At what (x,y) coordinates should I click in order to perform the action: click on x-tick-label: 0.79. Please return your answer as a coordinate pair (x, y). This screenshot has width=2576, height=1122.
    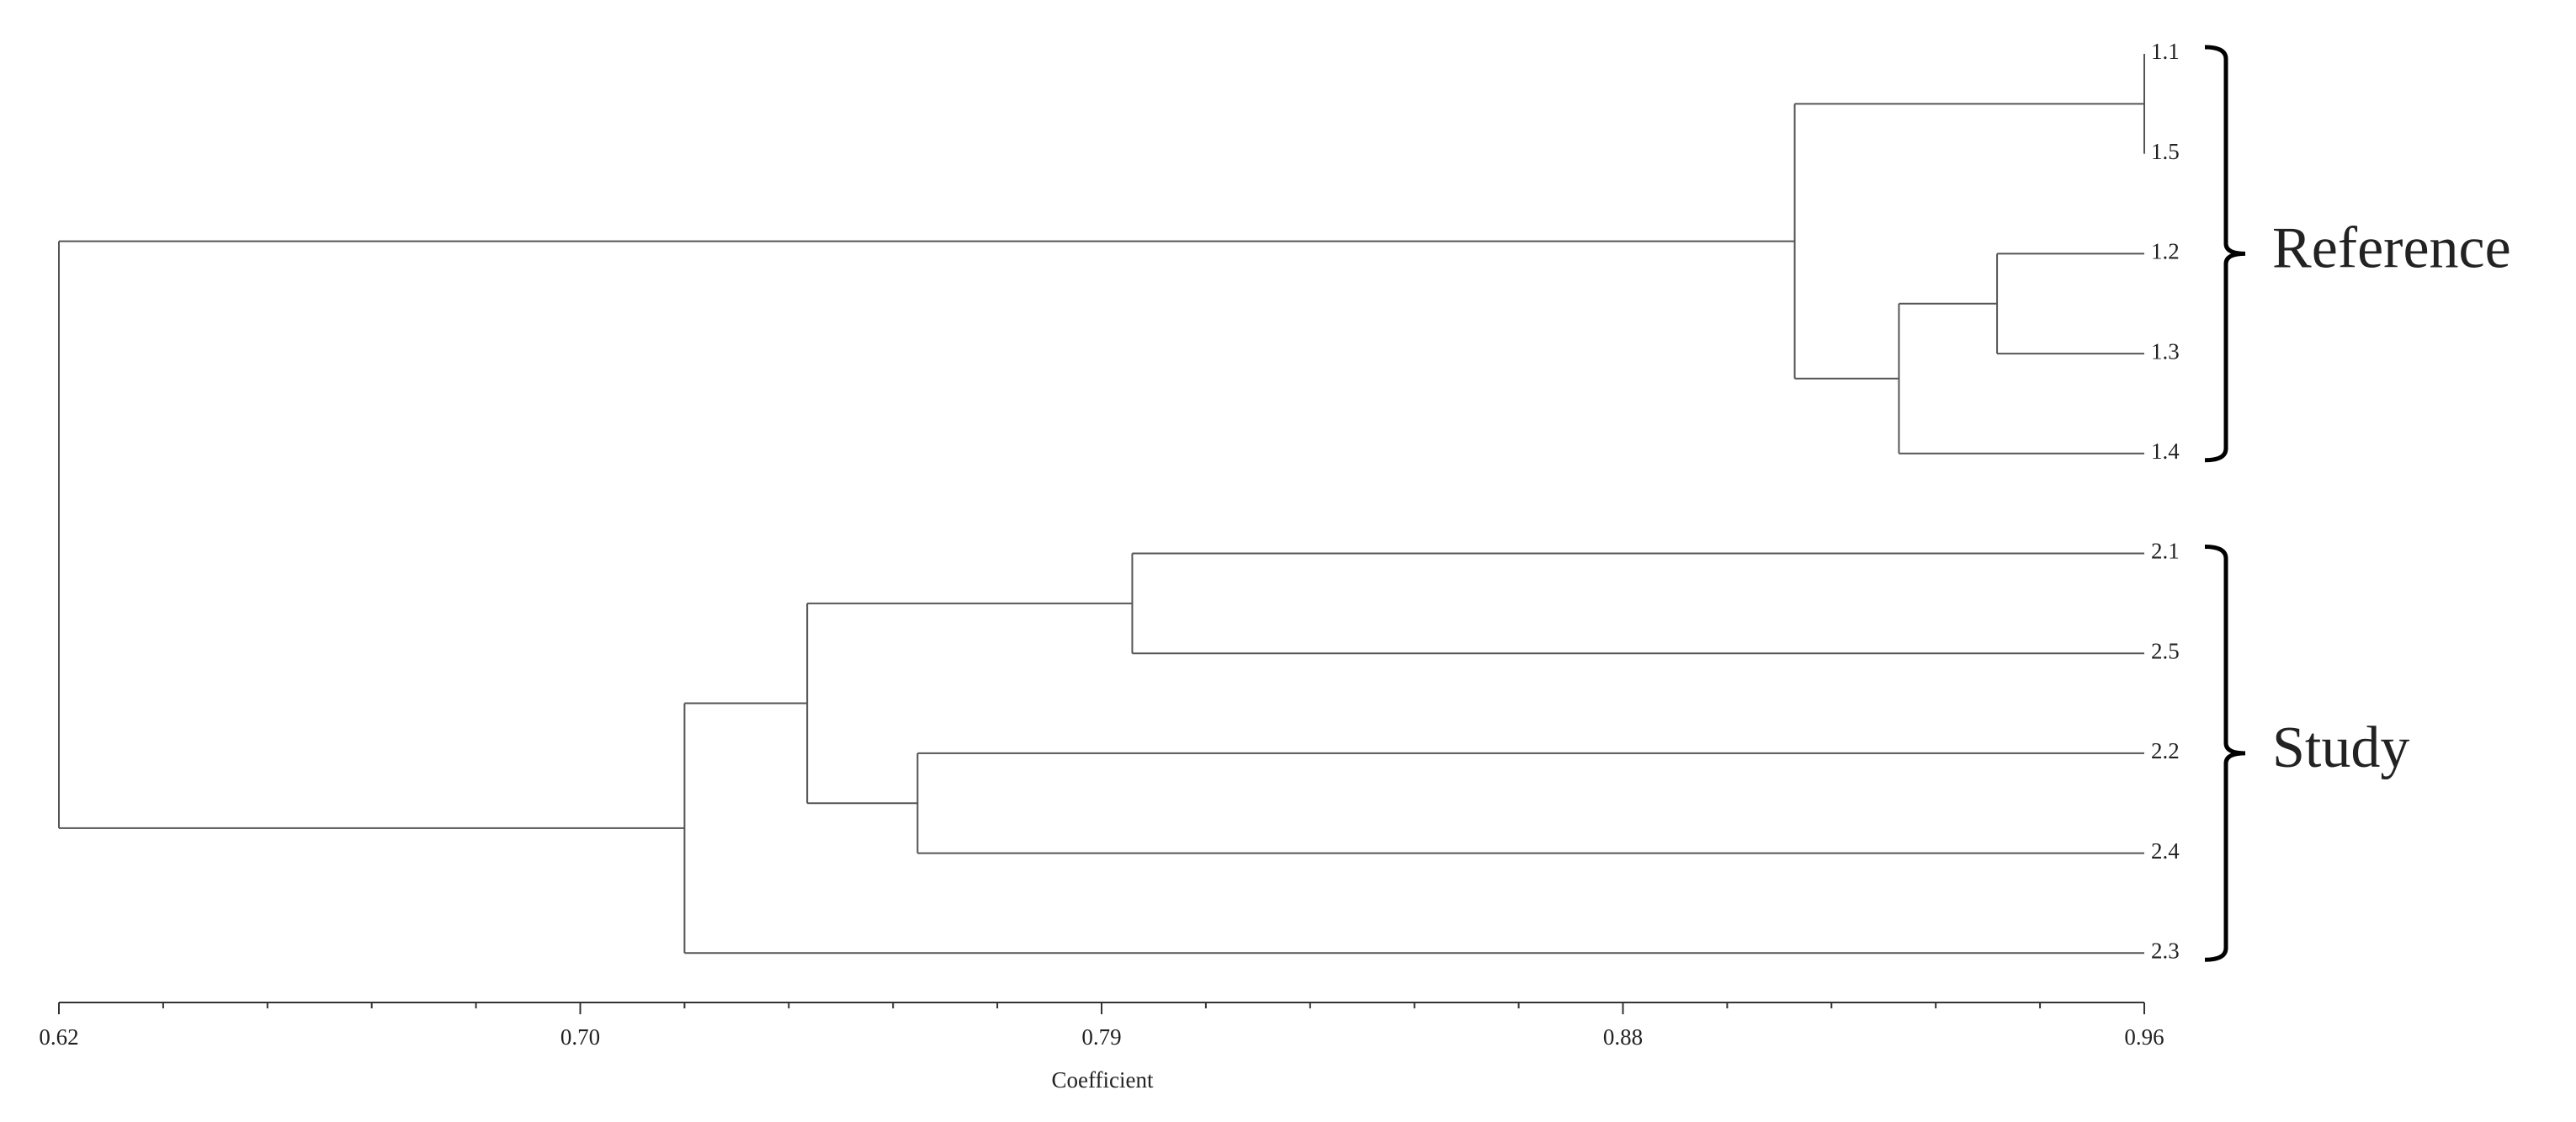
    Looking at the image, I should click on (1101, 1037).